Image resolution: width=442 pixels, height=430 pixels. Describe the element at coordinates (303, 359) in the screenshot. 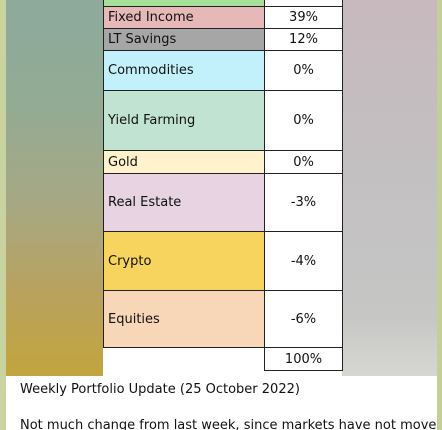

I see `total-value: 100%` at that location.